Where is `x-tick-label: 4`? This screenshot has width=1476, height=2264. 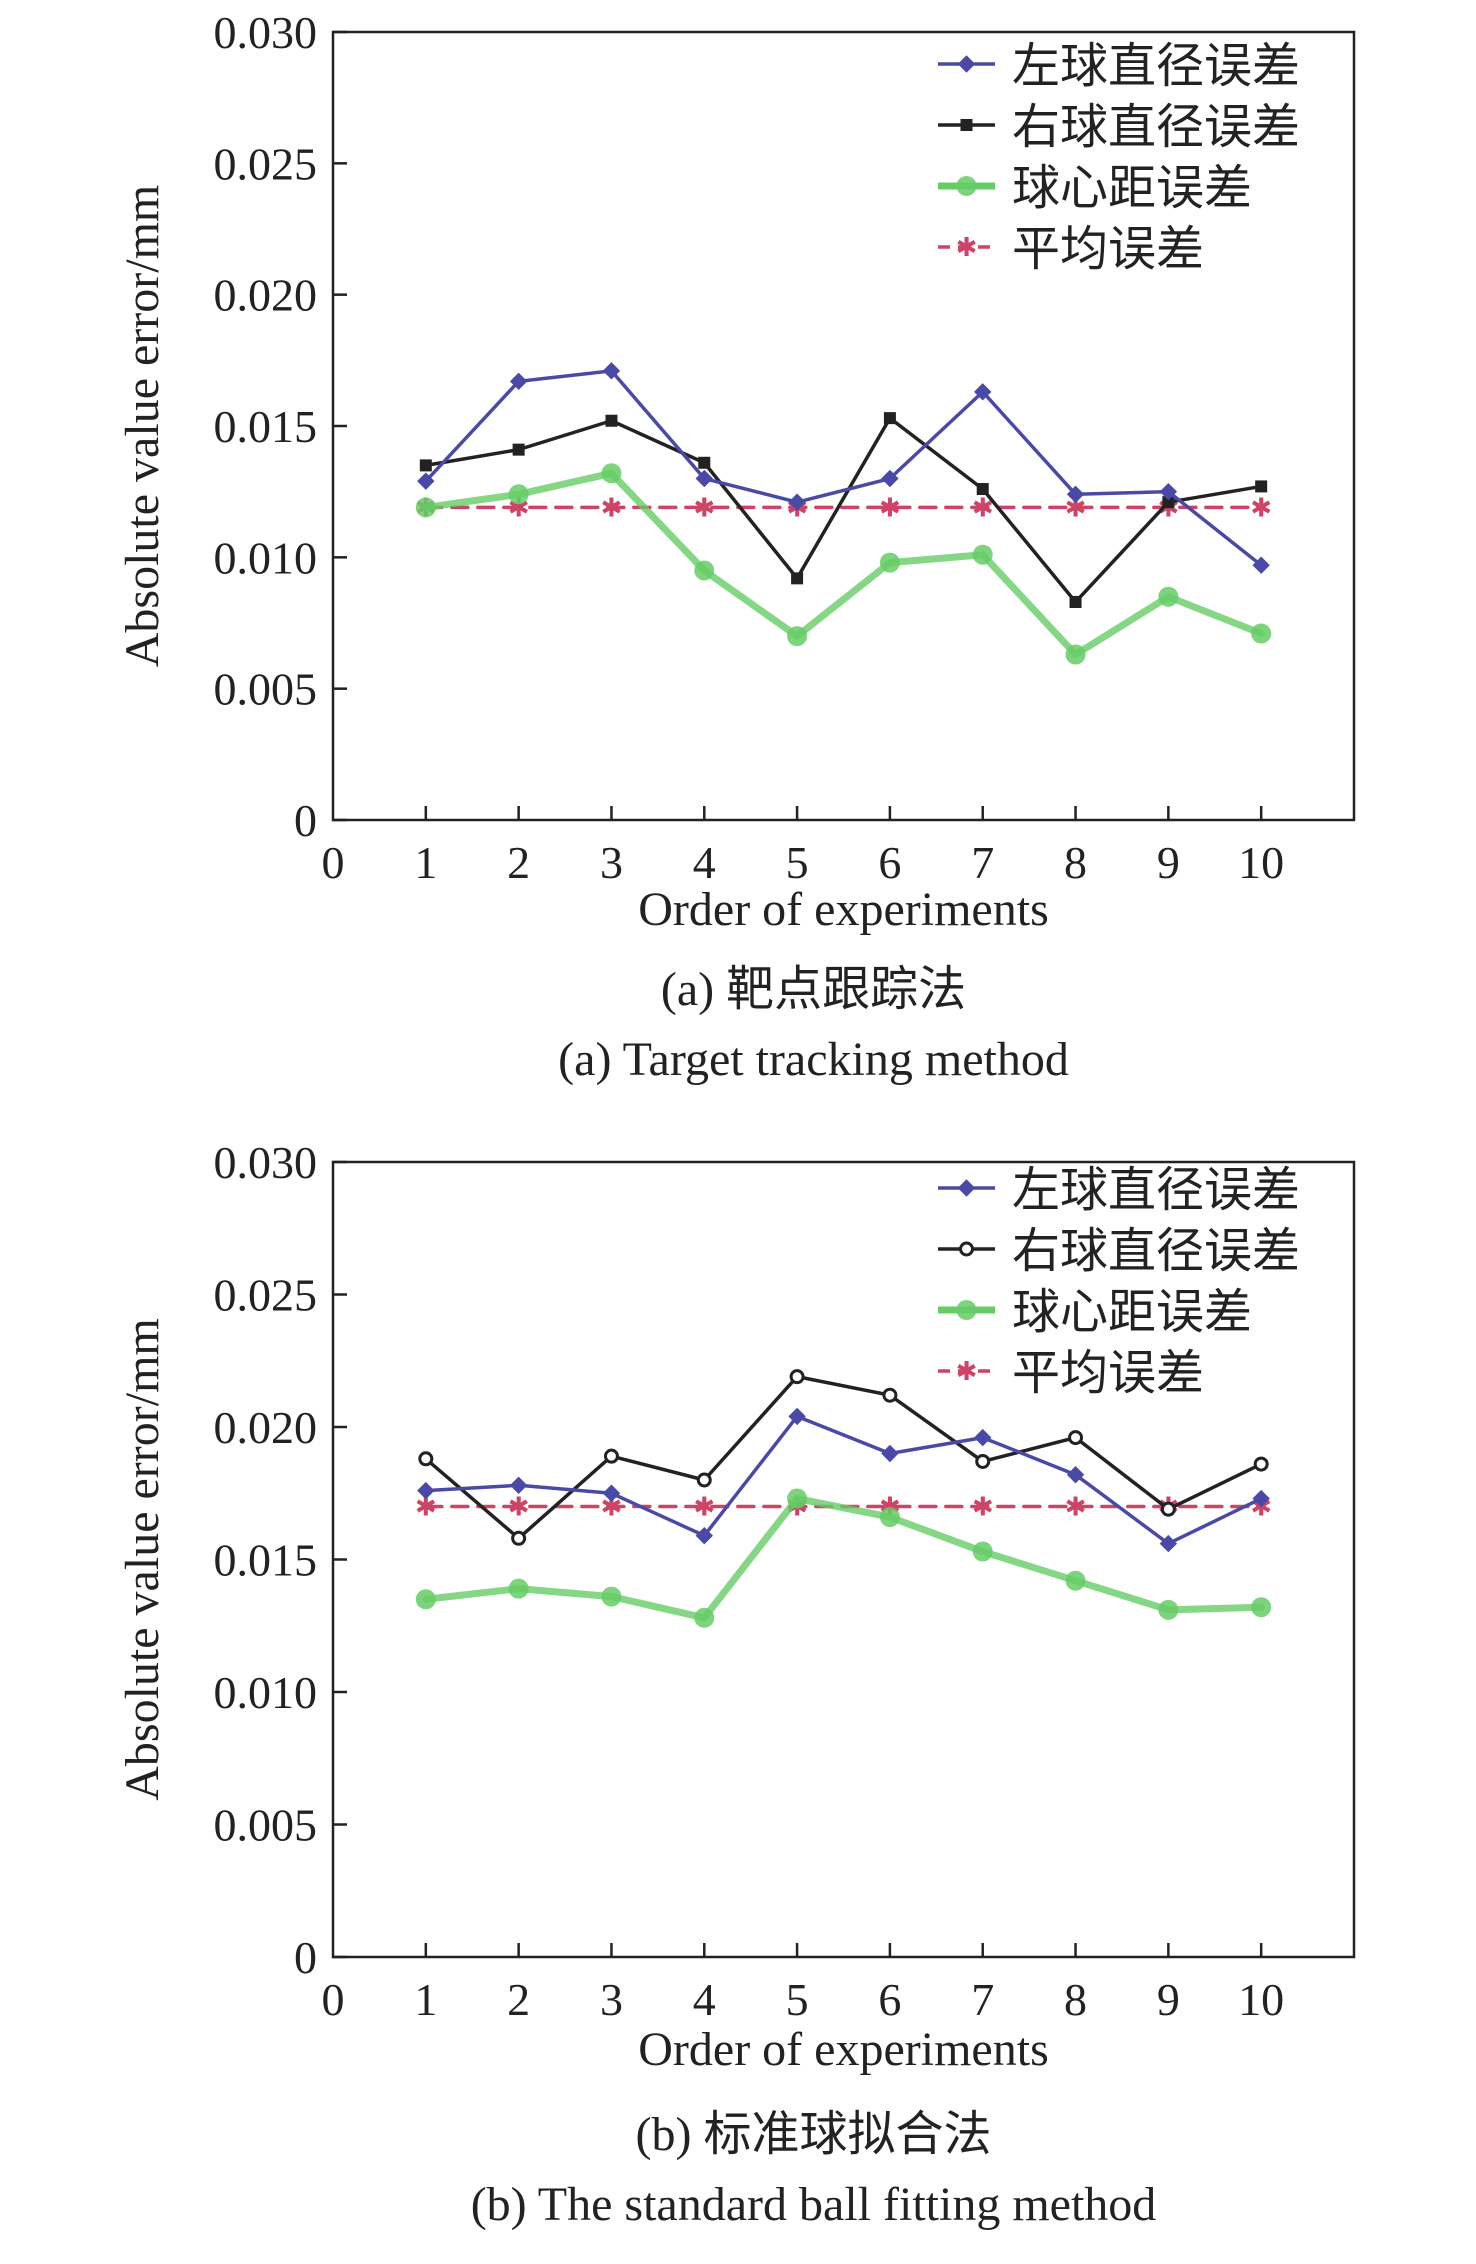
x-tick-label: 4 is located at coordinates (704, 1999).